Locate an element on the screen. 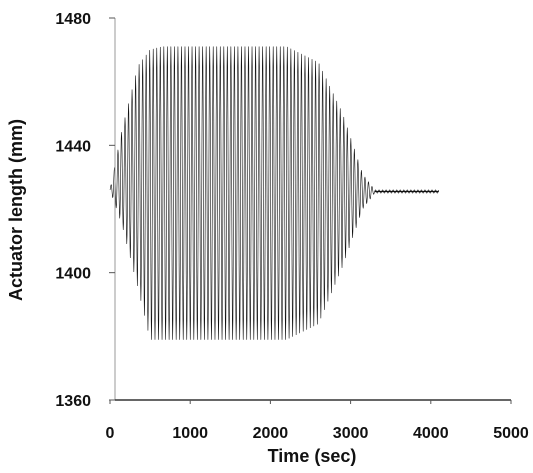  x-tick-label: 0 is located at coordinates (110, 433).